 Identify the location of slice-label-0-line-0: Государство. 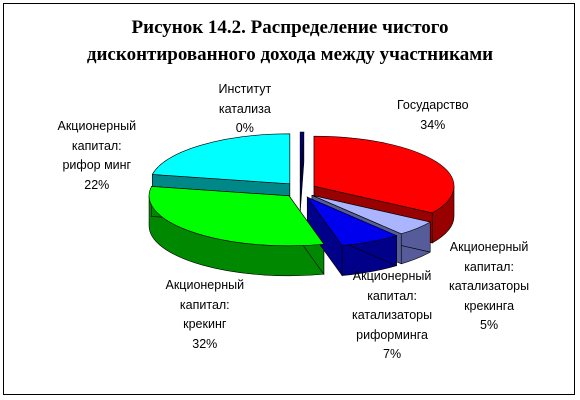
(433, 105).